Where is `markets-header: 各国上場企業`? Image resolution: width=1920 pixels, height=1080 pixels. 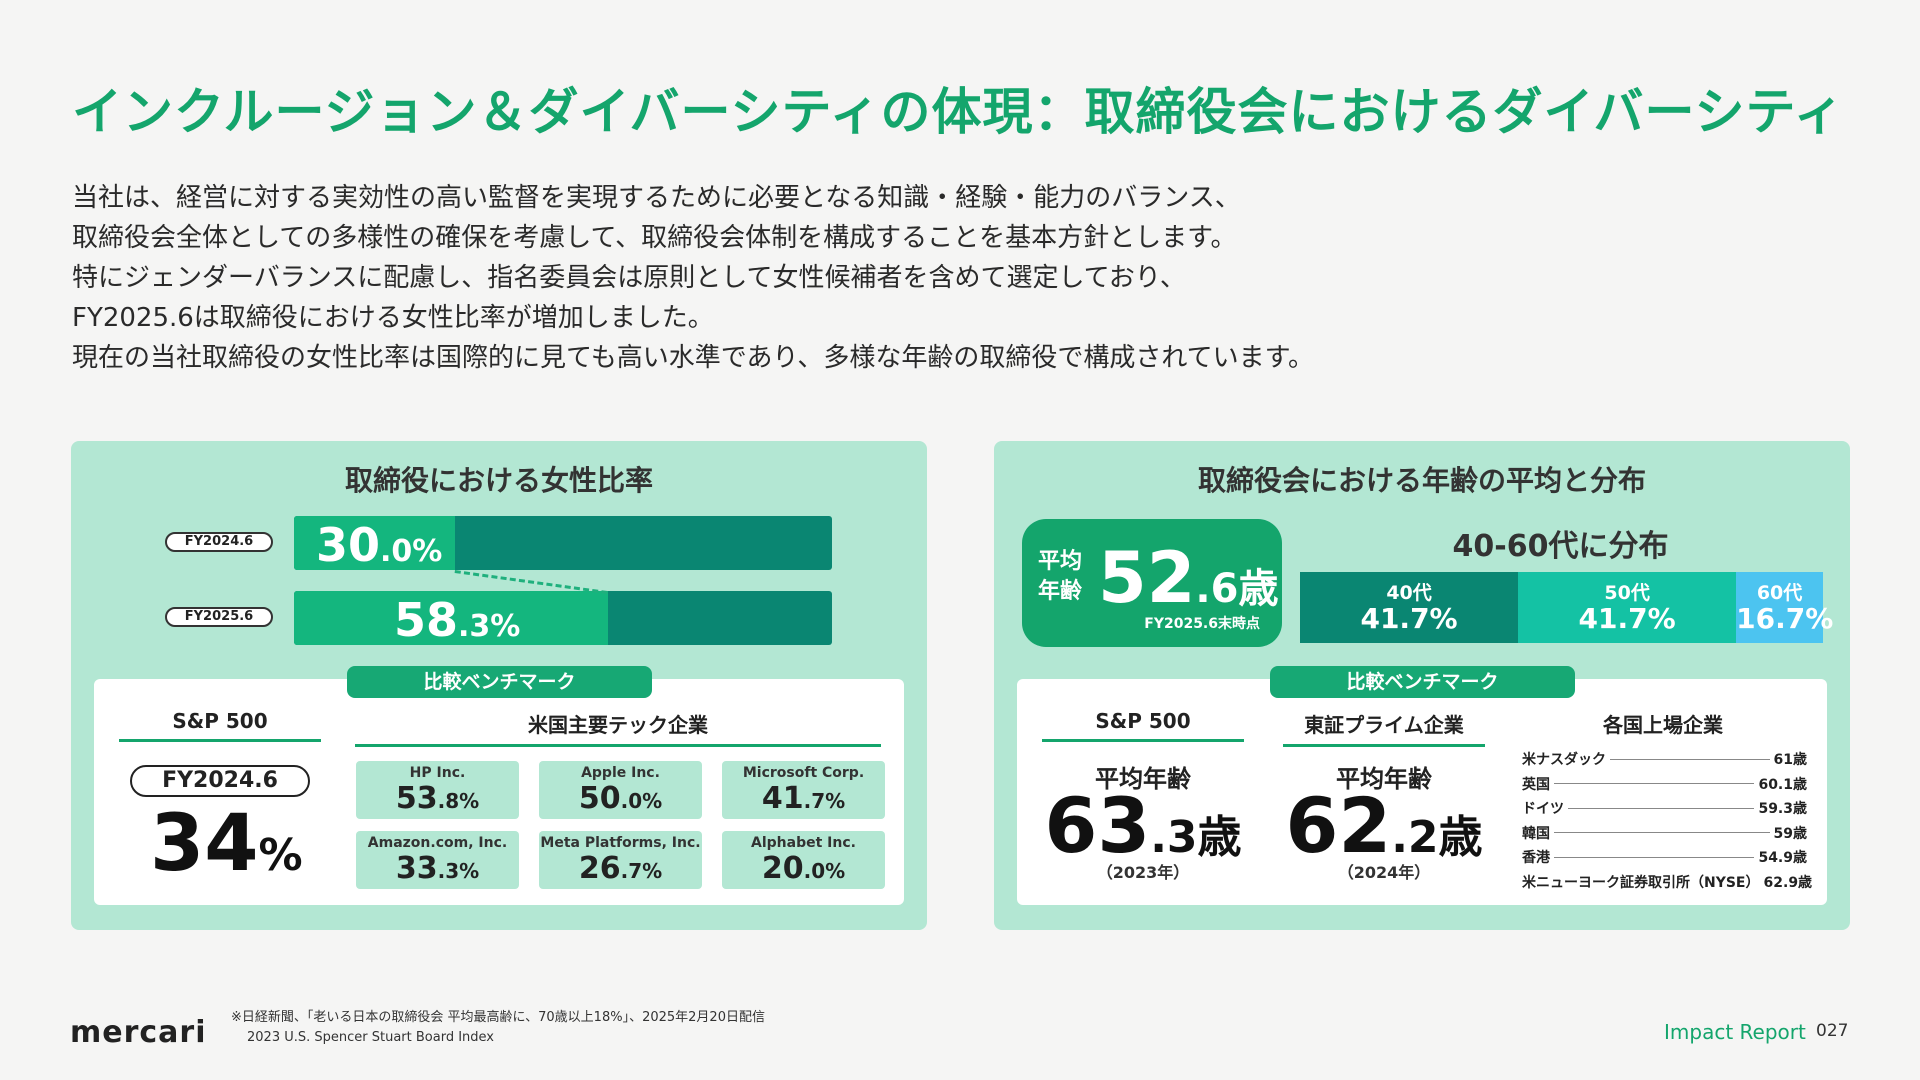
markets-header: 各国上場企業 is located at coordinates (1663, 725).